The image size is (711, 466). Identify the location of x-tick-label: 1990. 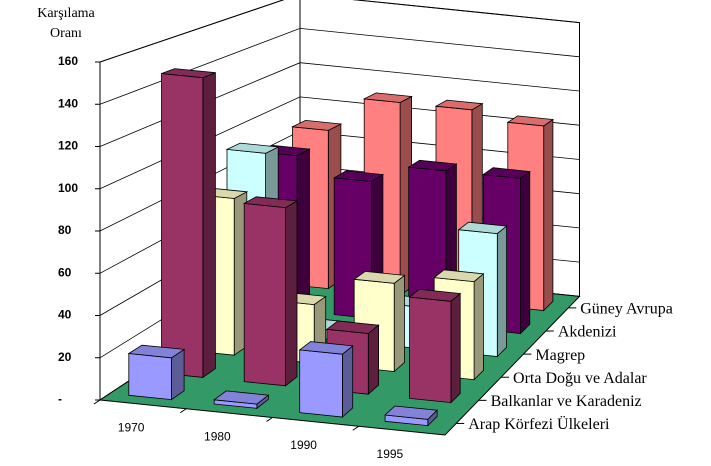
(303, 445).